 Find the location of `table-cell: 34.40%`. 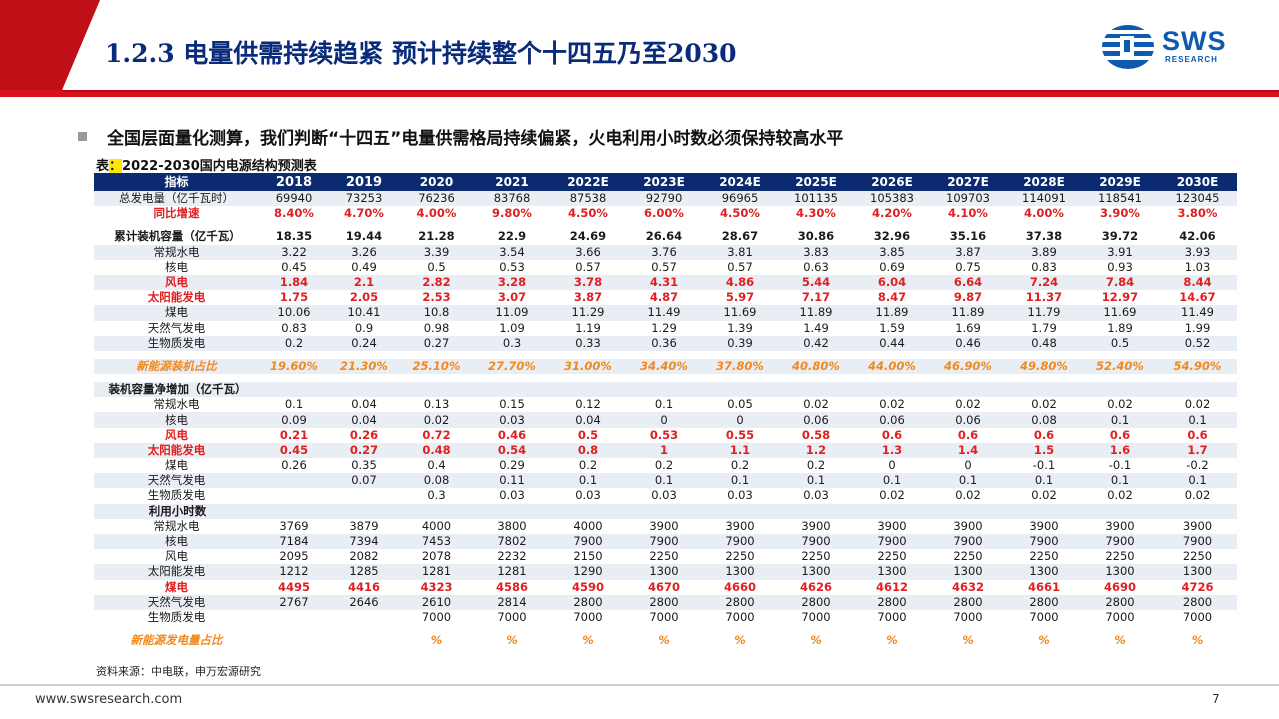

table-cell: 34.40% is located at coordinates (664, 366).